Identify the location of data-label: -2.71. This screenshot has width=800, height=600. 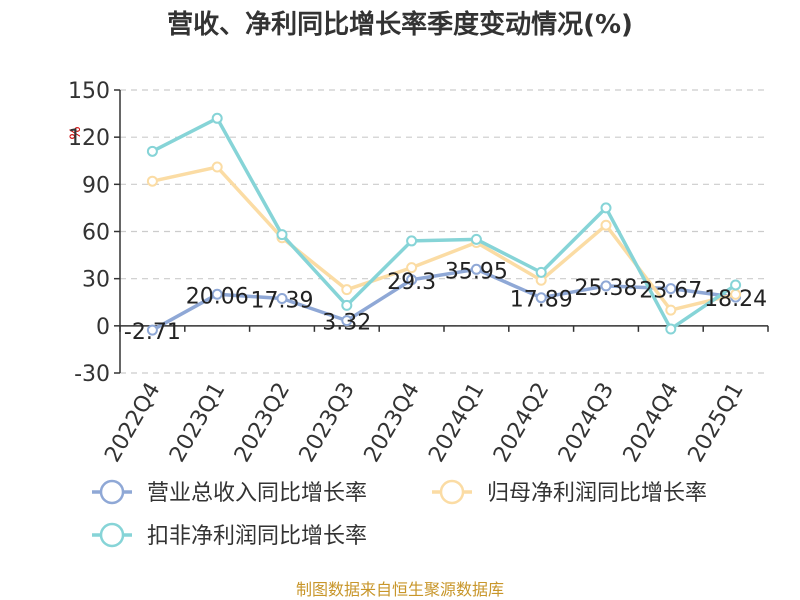
(152, 332).